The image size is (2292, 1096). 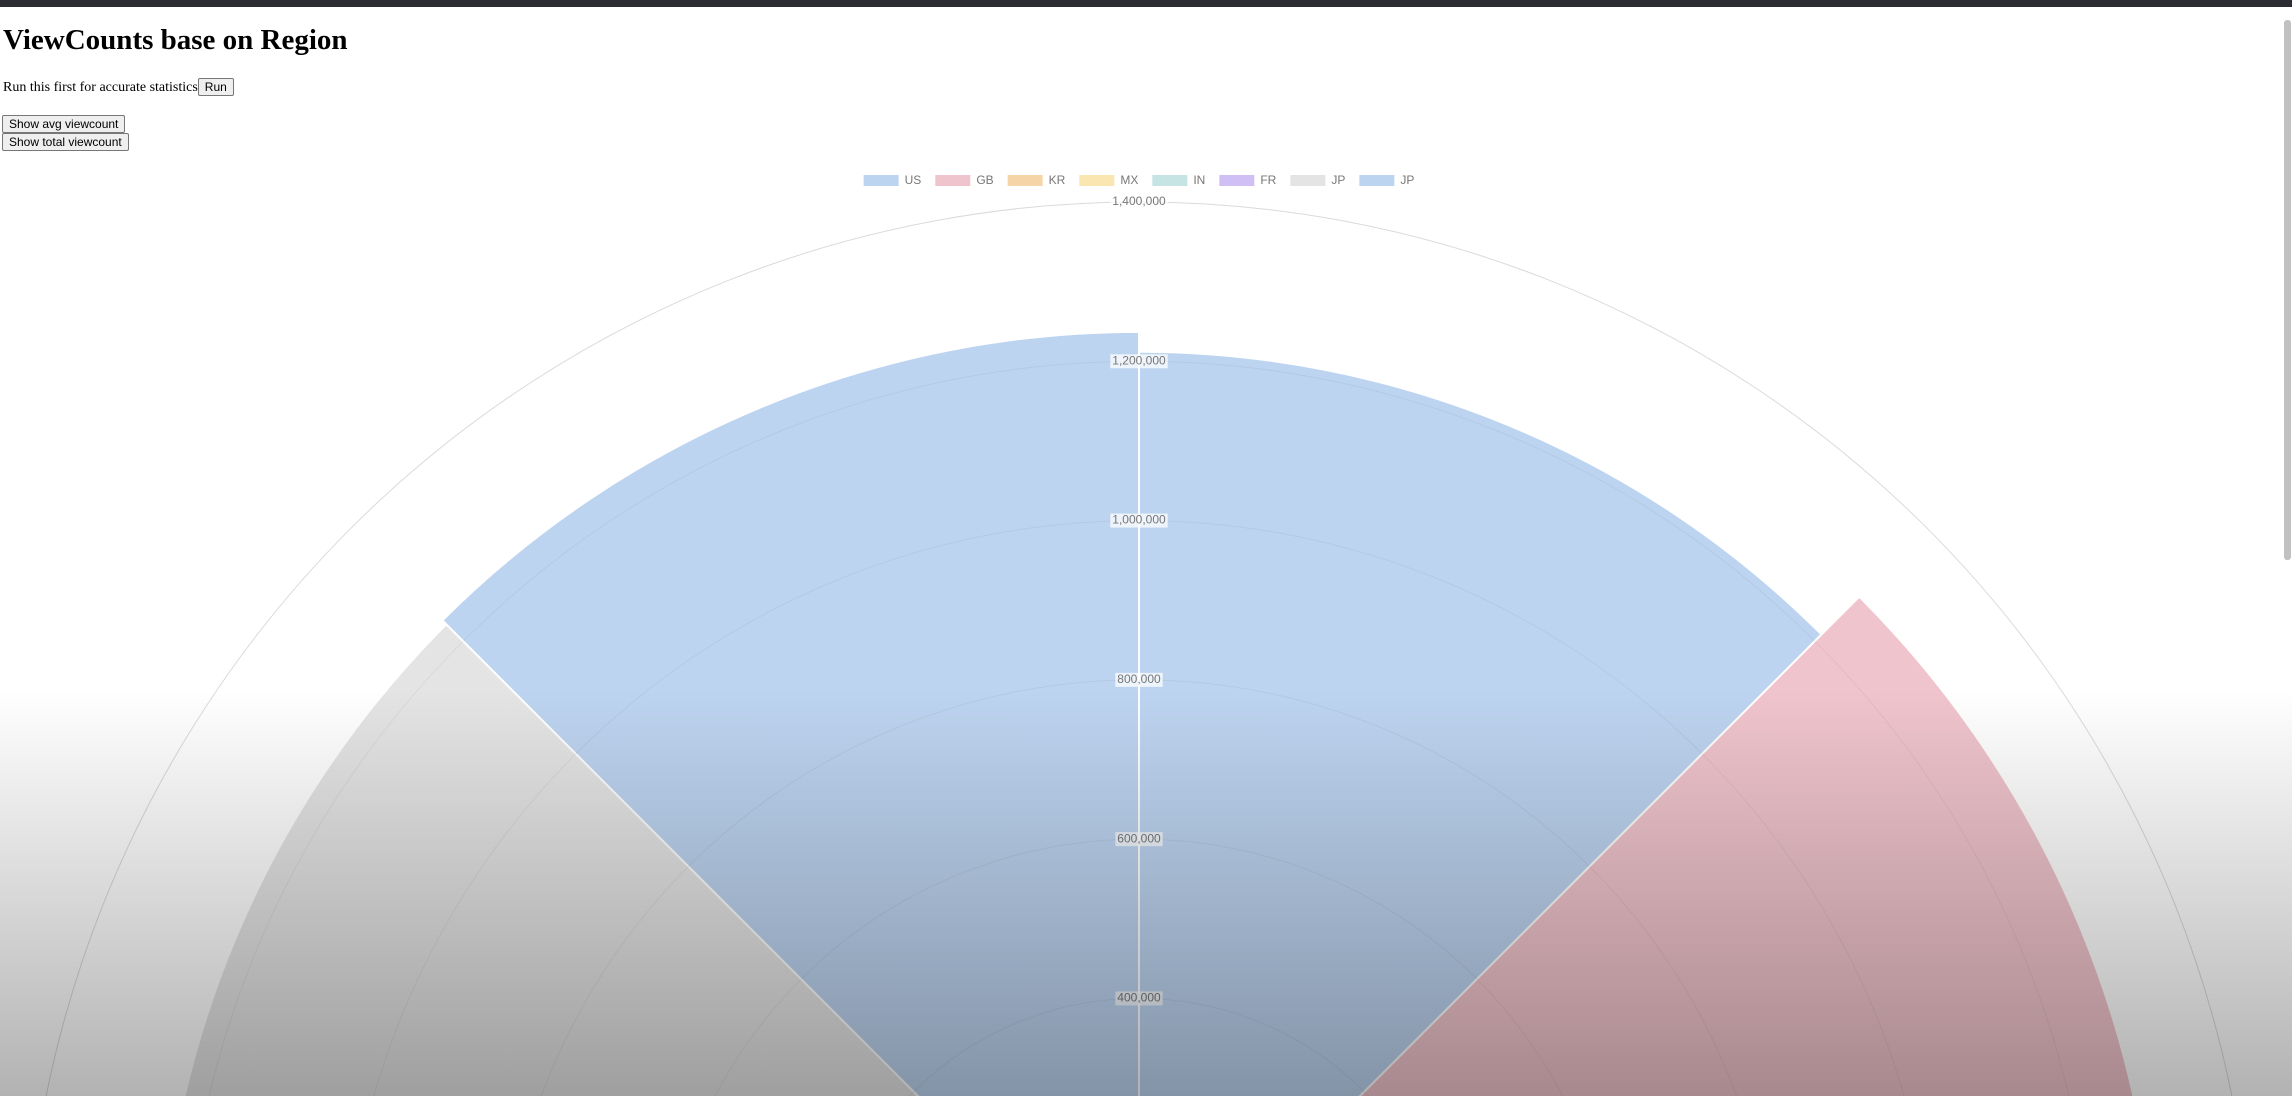 I want to click on page-title: ViewCounts base on Region, so click(x=175, y=40).